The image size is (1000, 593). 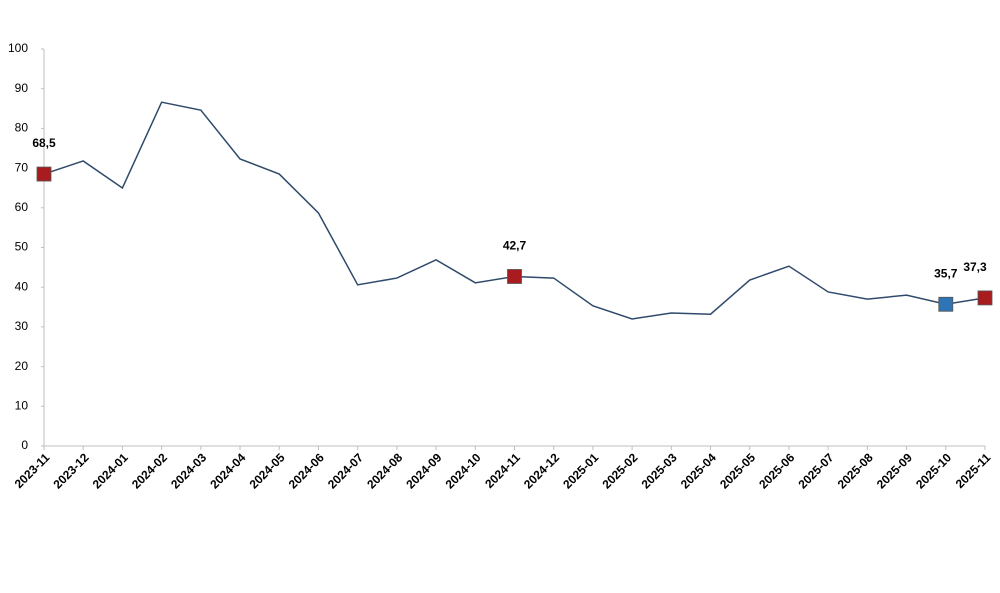 What do you see at coordinates (306, 470) in the screenshot?
I see `x-tick-label: 2024-06` at bounding box center [306, 470].